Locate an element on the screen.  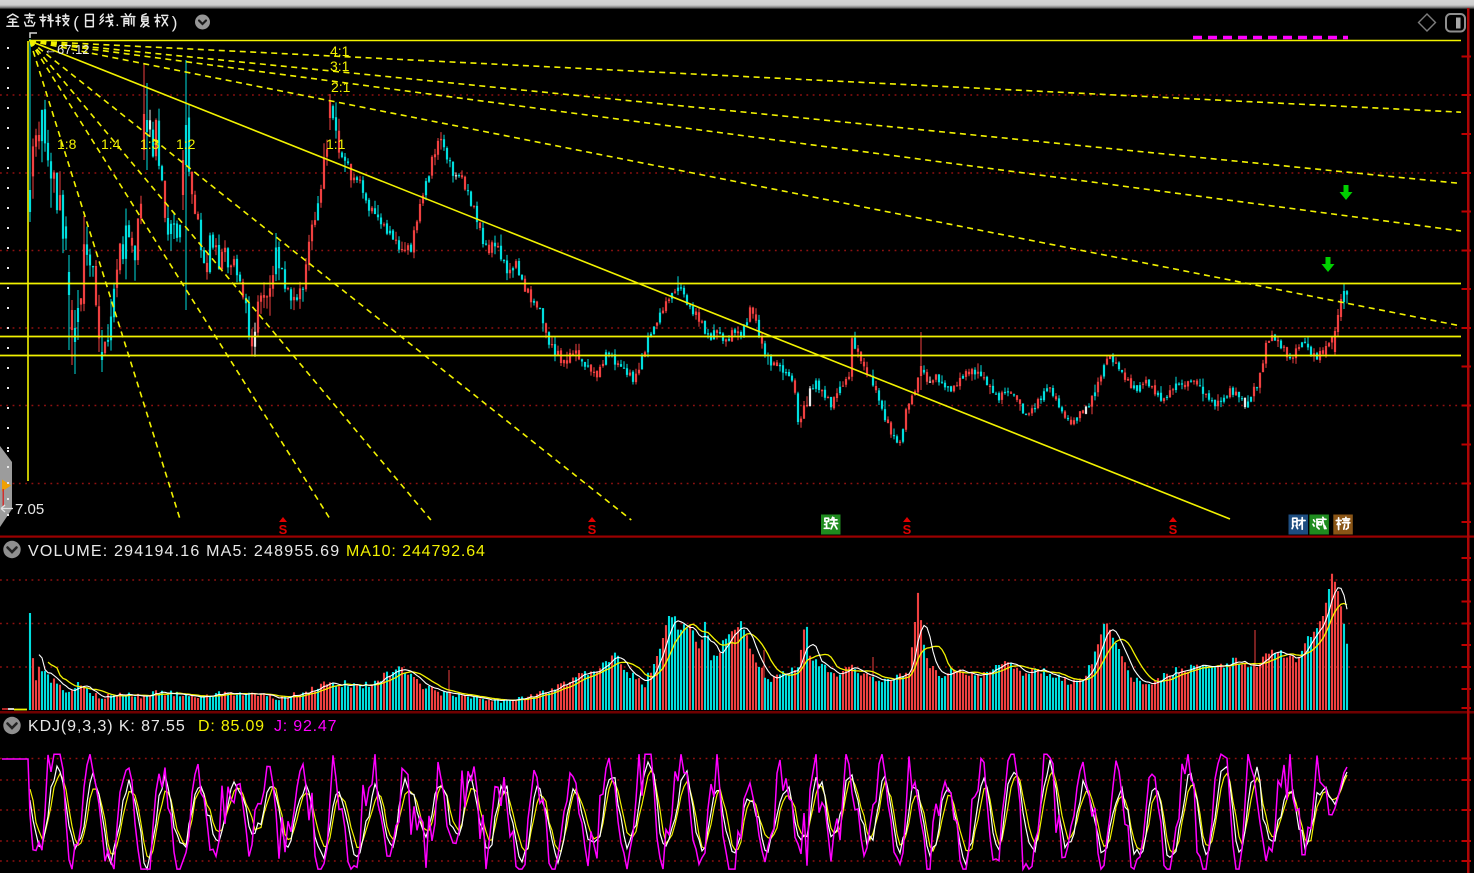
svg-text: 1:4 is located at coordinates (111, 144).